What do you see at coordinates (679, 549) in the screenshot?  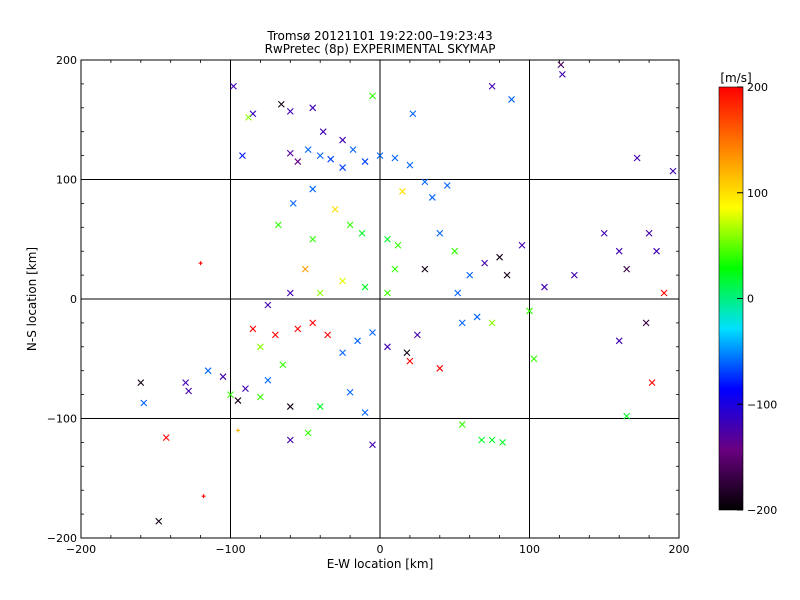 I see `x-tick-label: 200` at bounding box center [679, 549].